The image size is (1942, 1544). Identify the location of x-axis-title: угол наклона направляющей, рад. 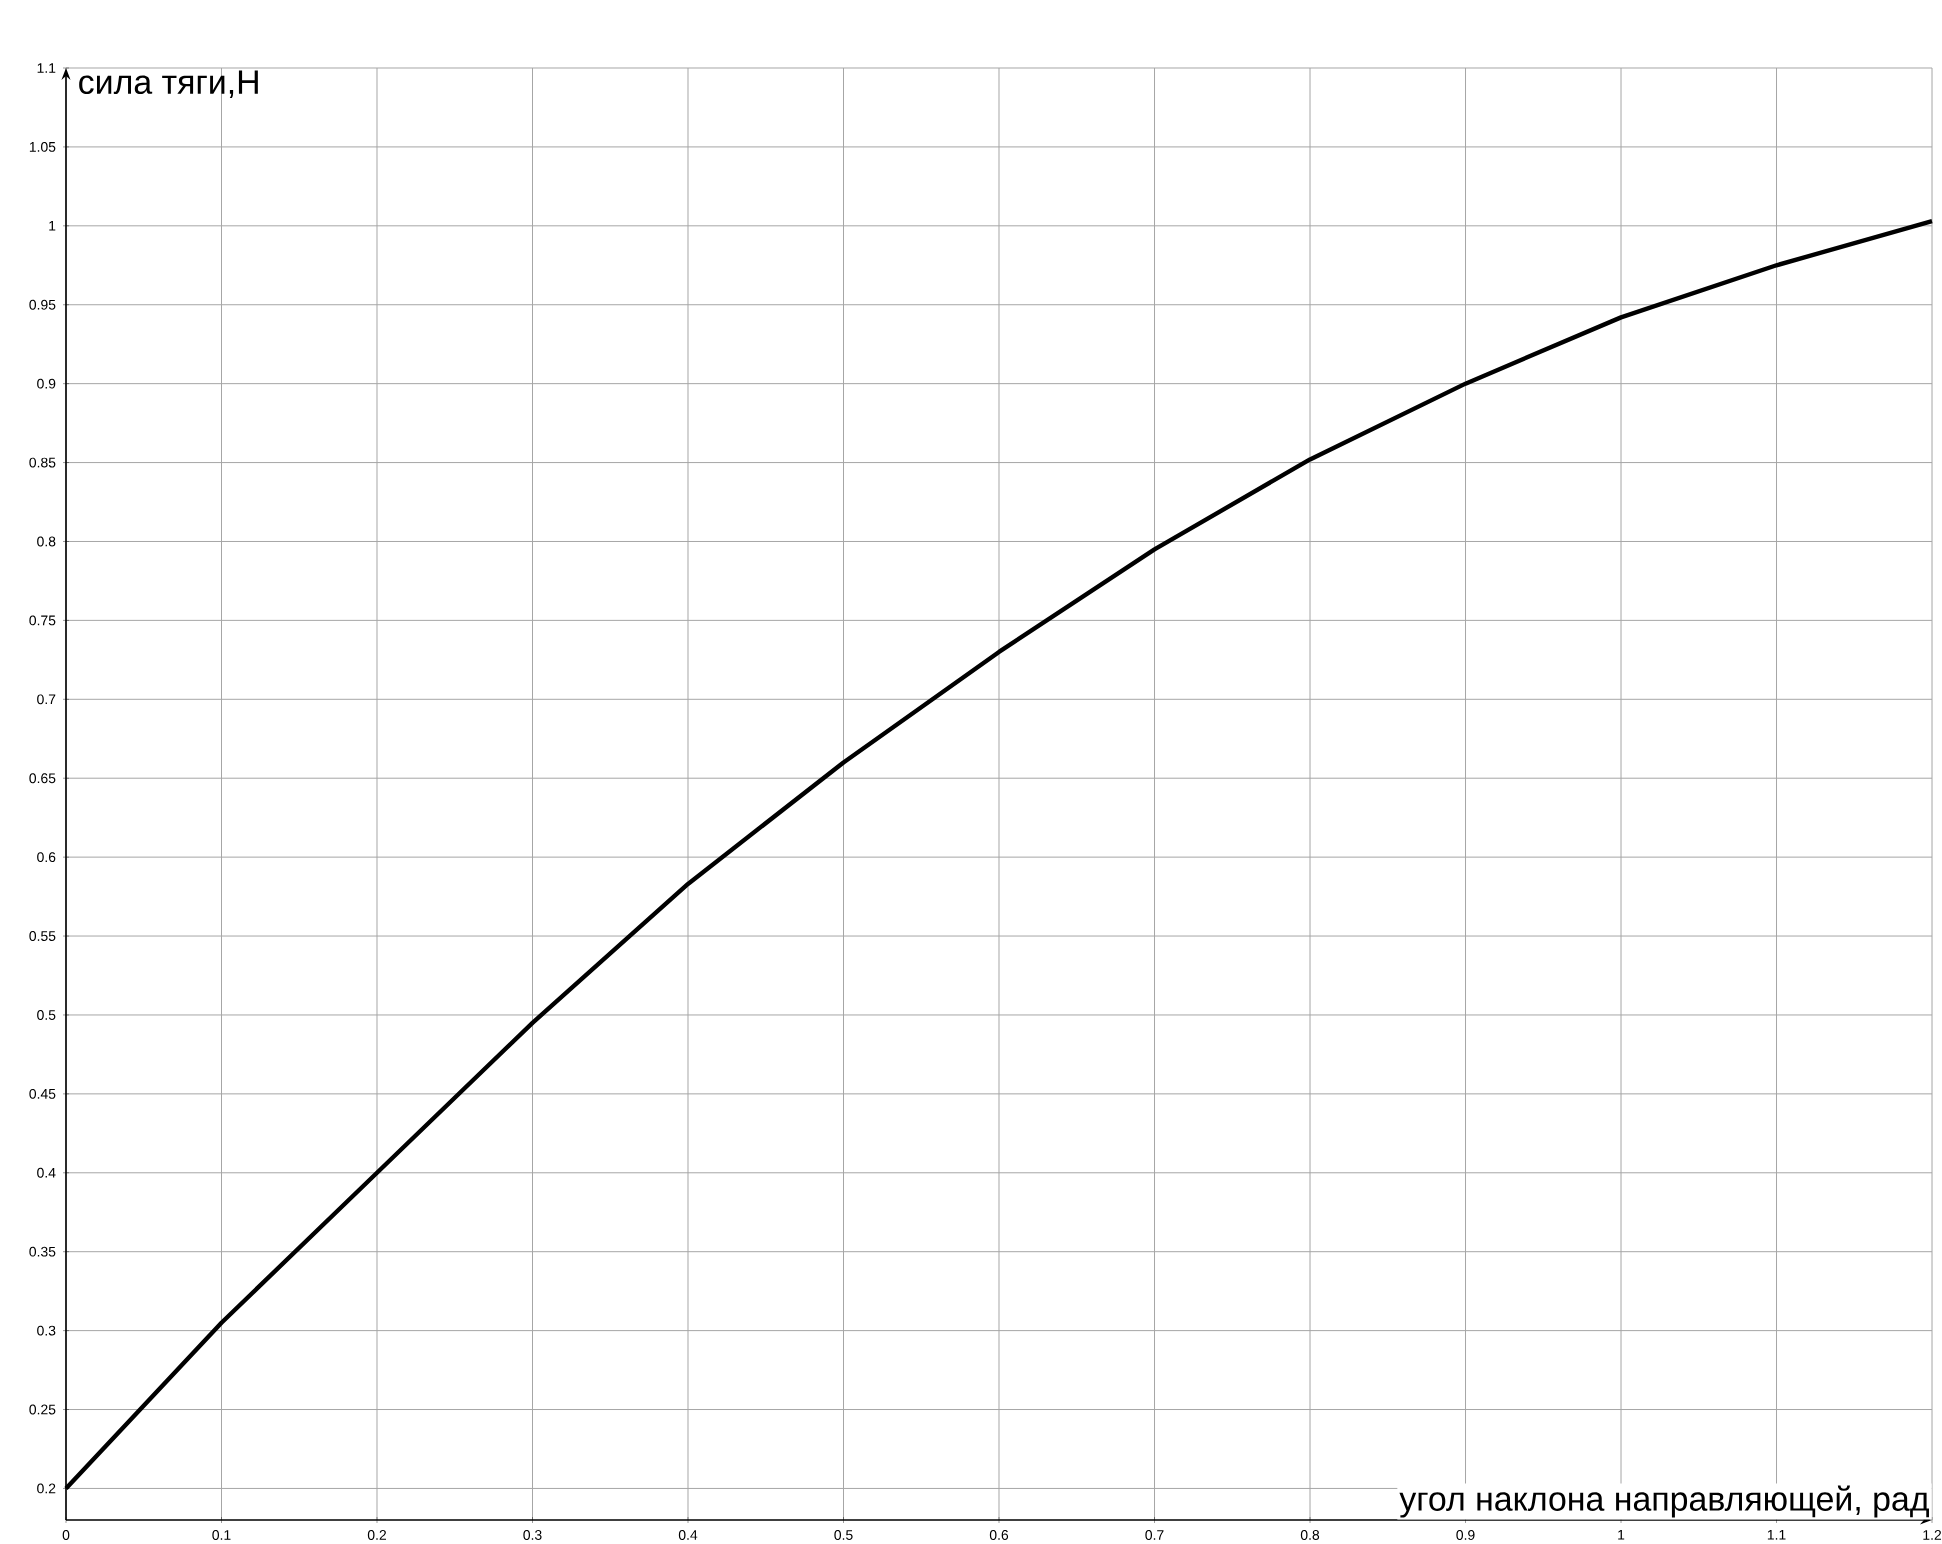
(1664, 1501).